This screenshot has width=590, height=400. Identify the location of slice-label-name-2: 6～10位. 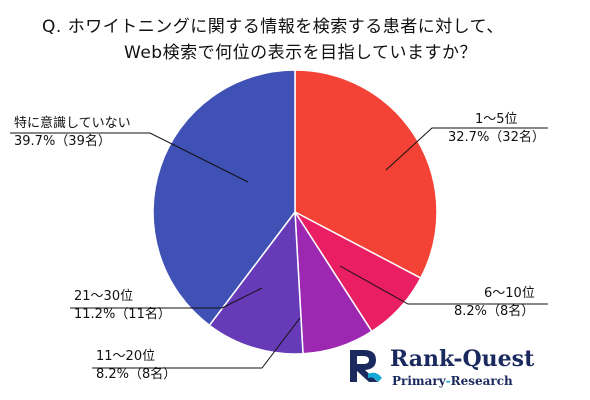
(509, 293).